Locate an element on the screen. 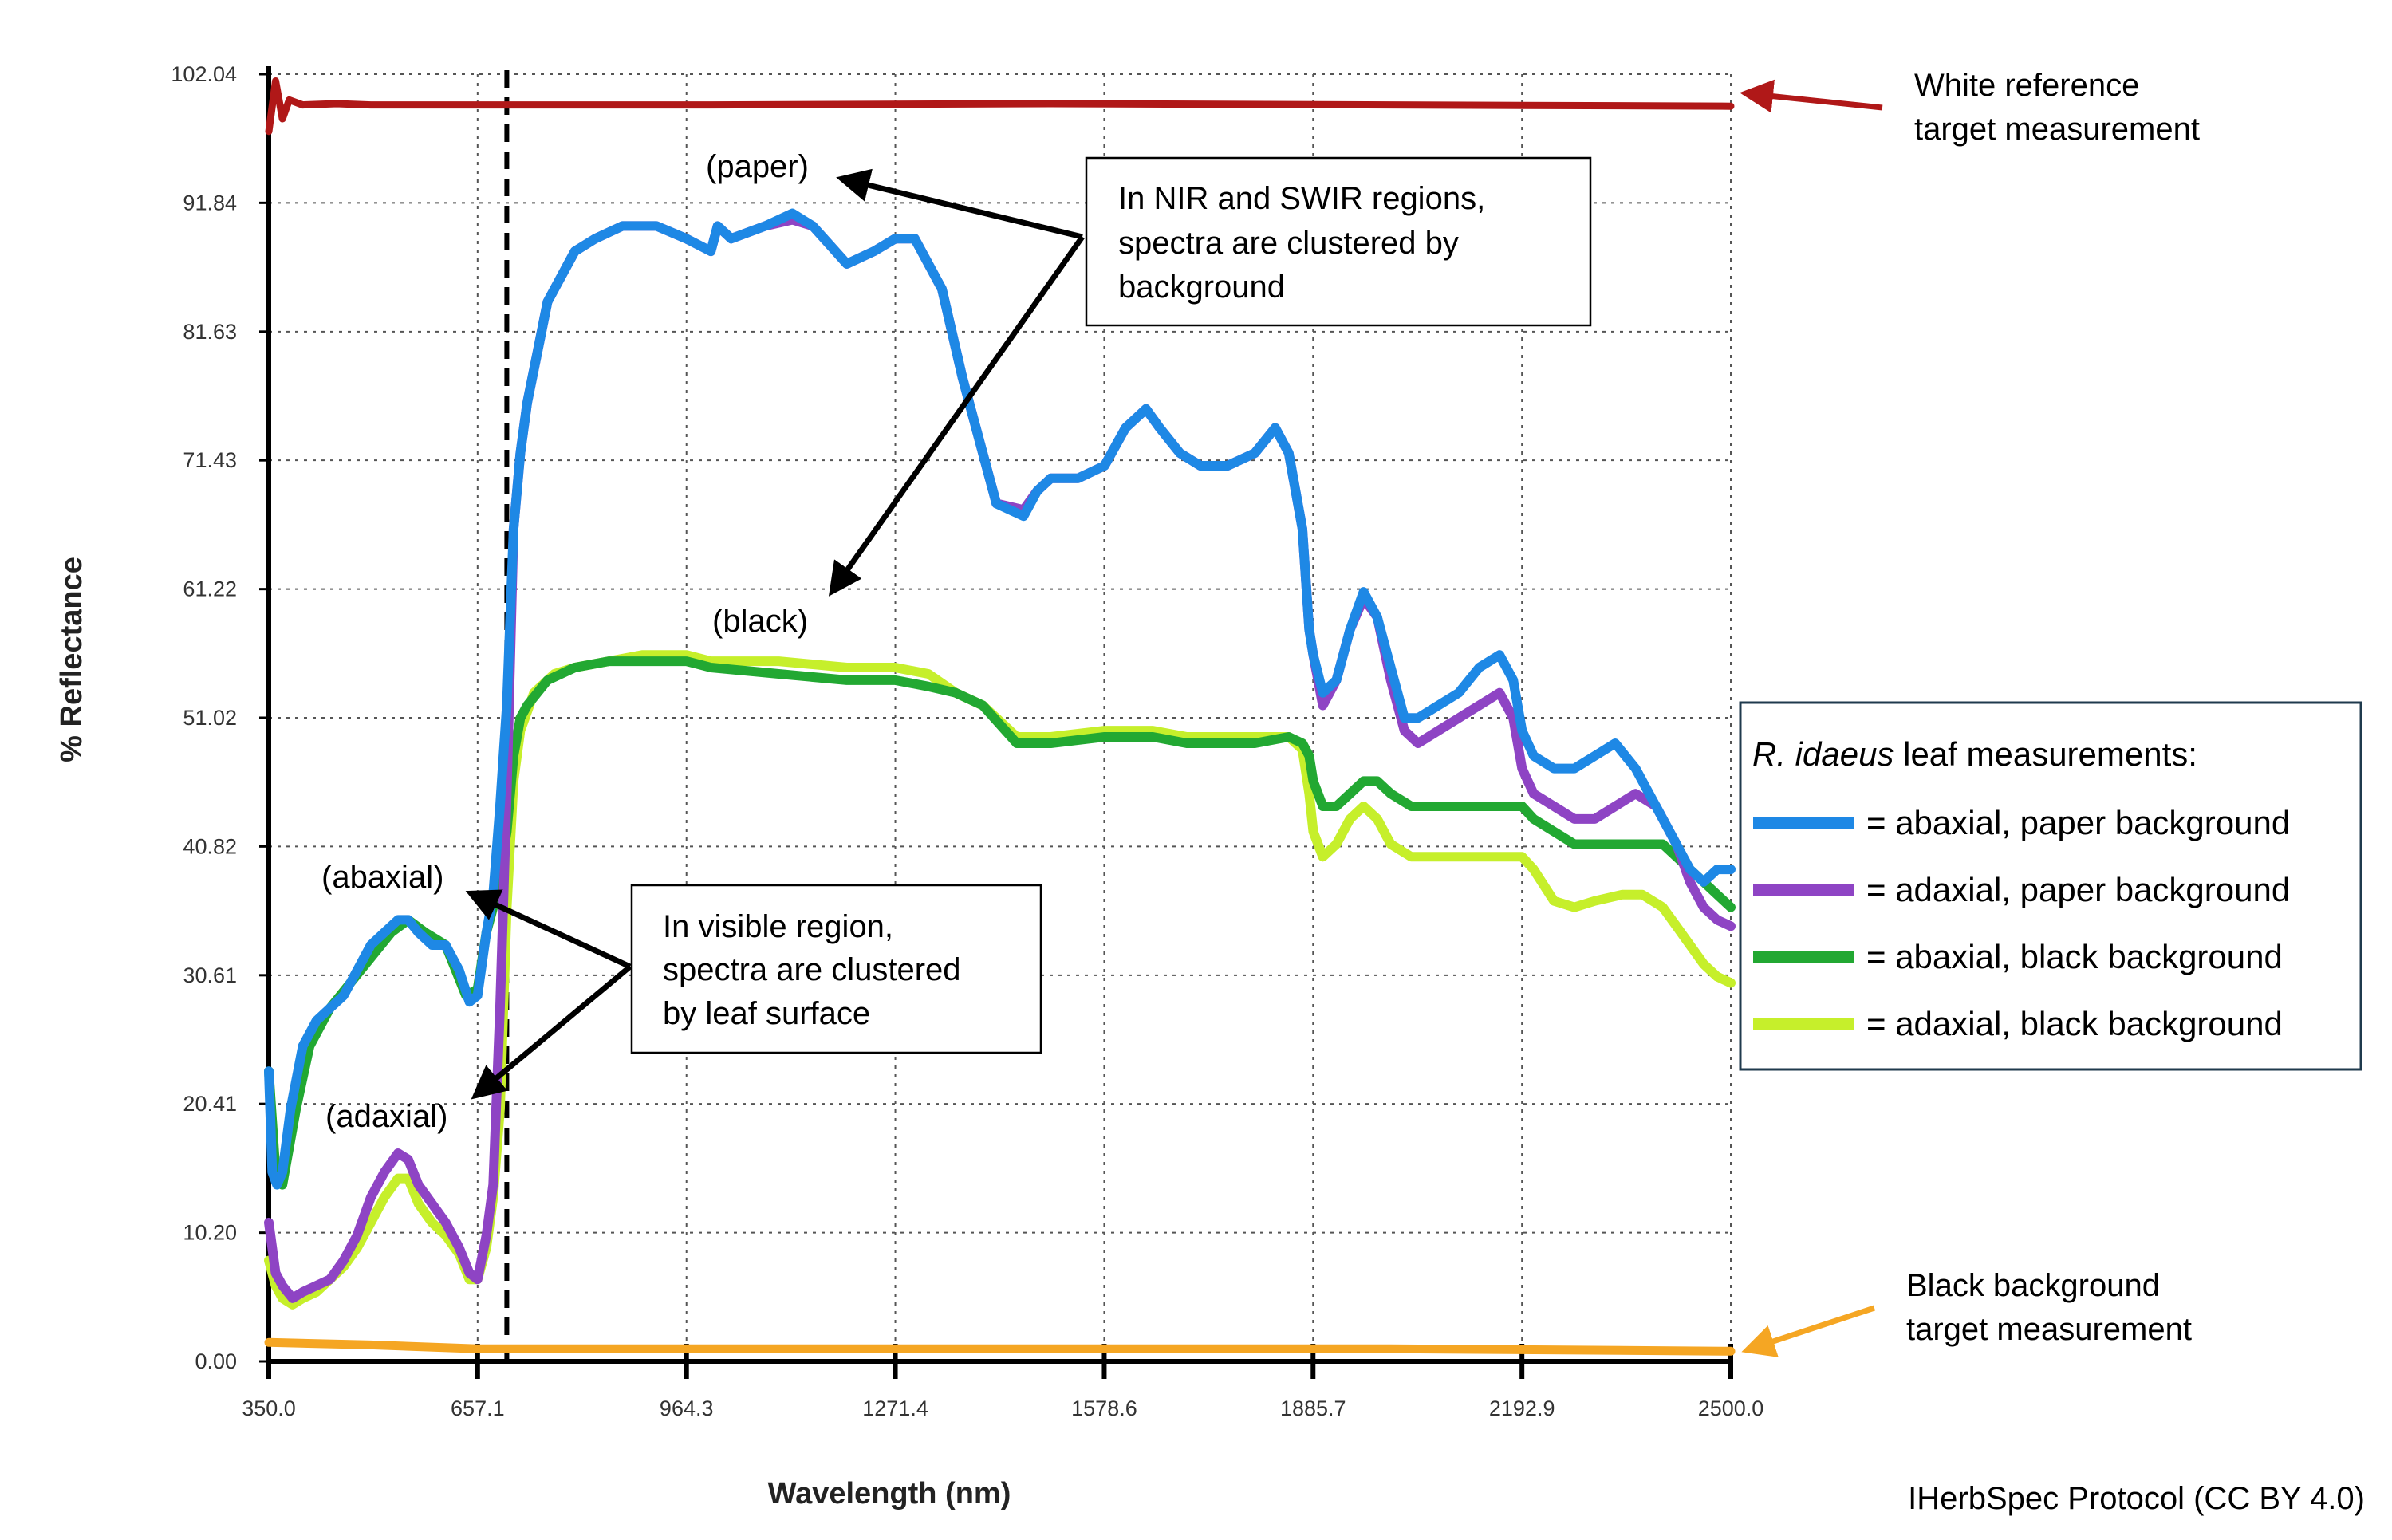  white-ref-line-1: White reference is located at coordinates (2026, 85).